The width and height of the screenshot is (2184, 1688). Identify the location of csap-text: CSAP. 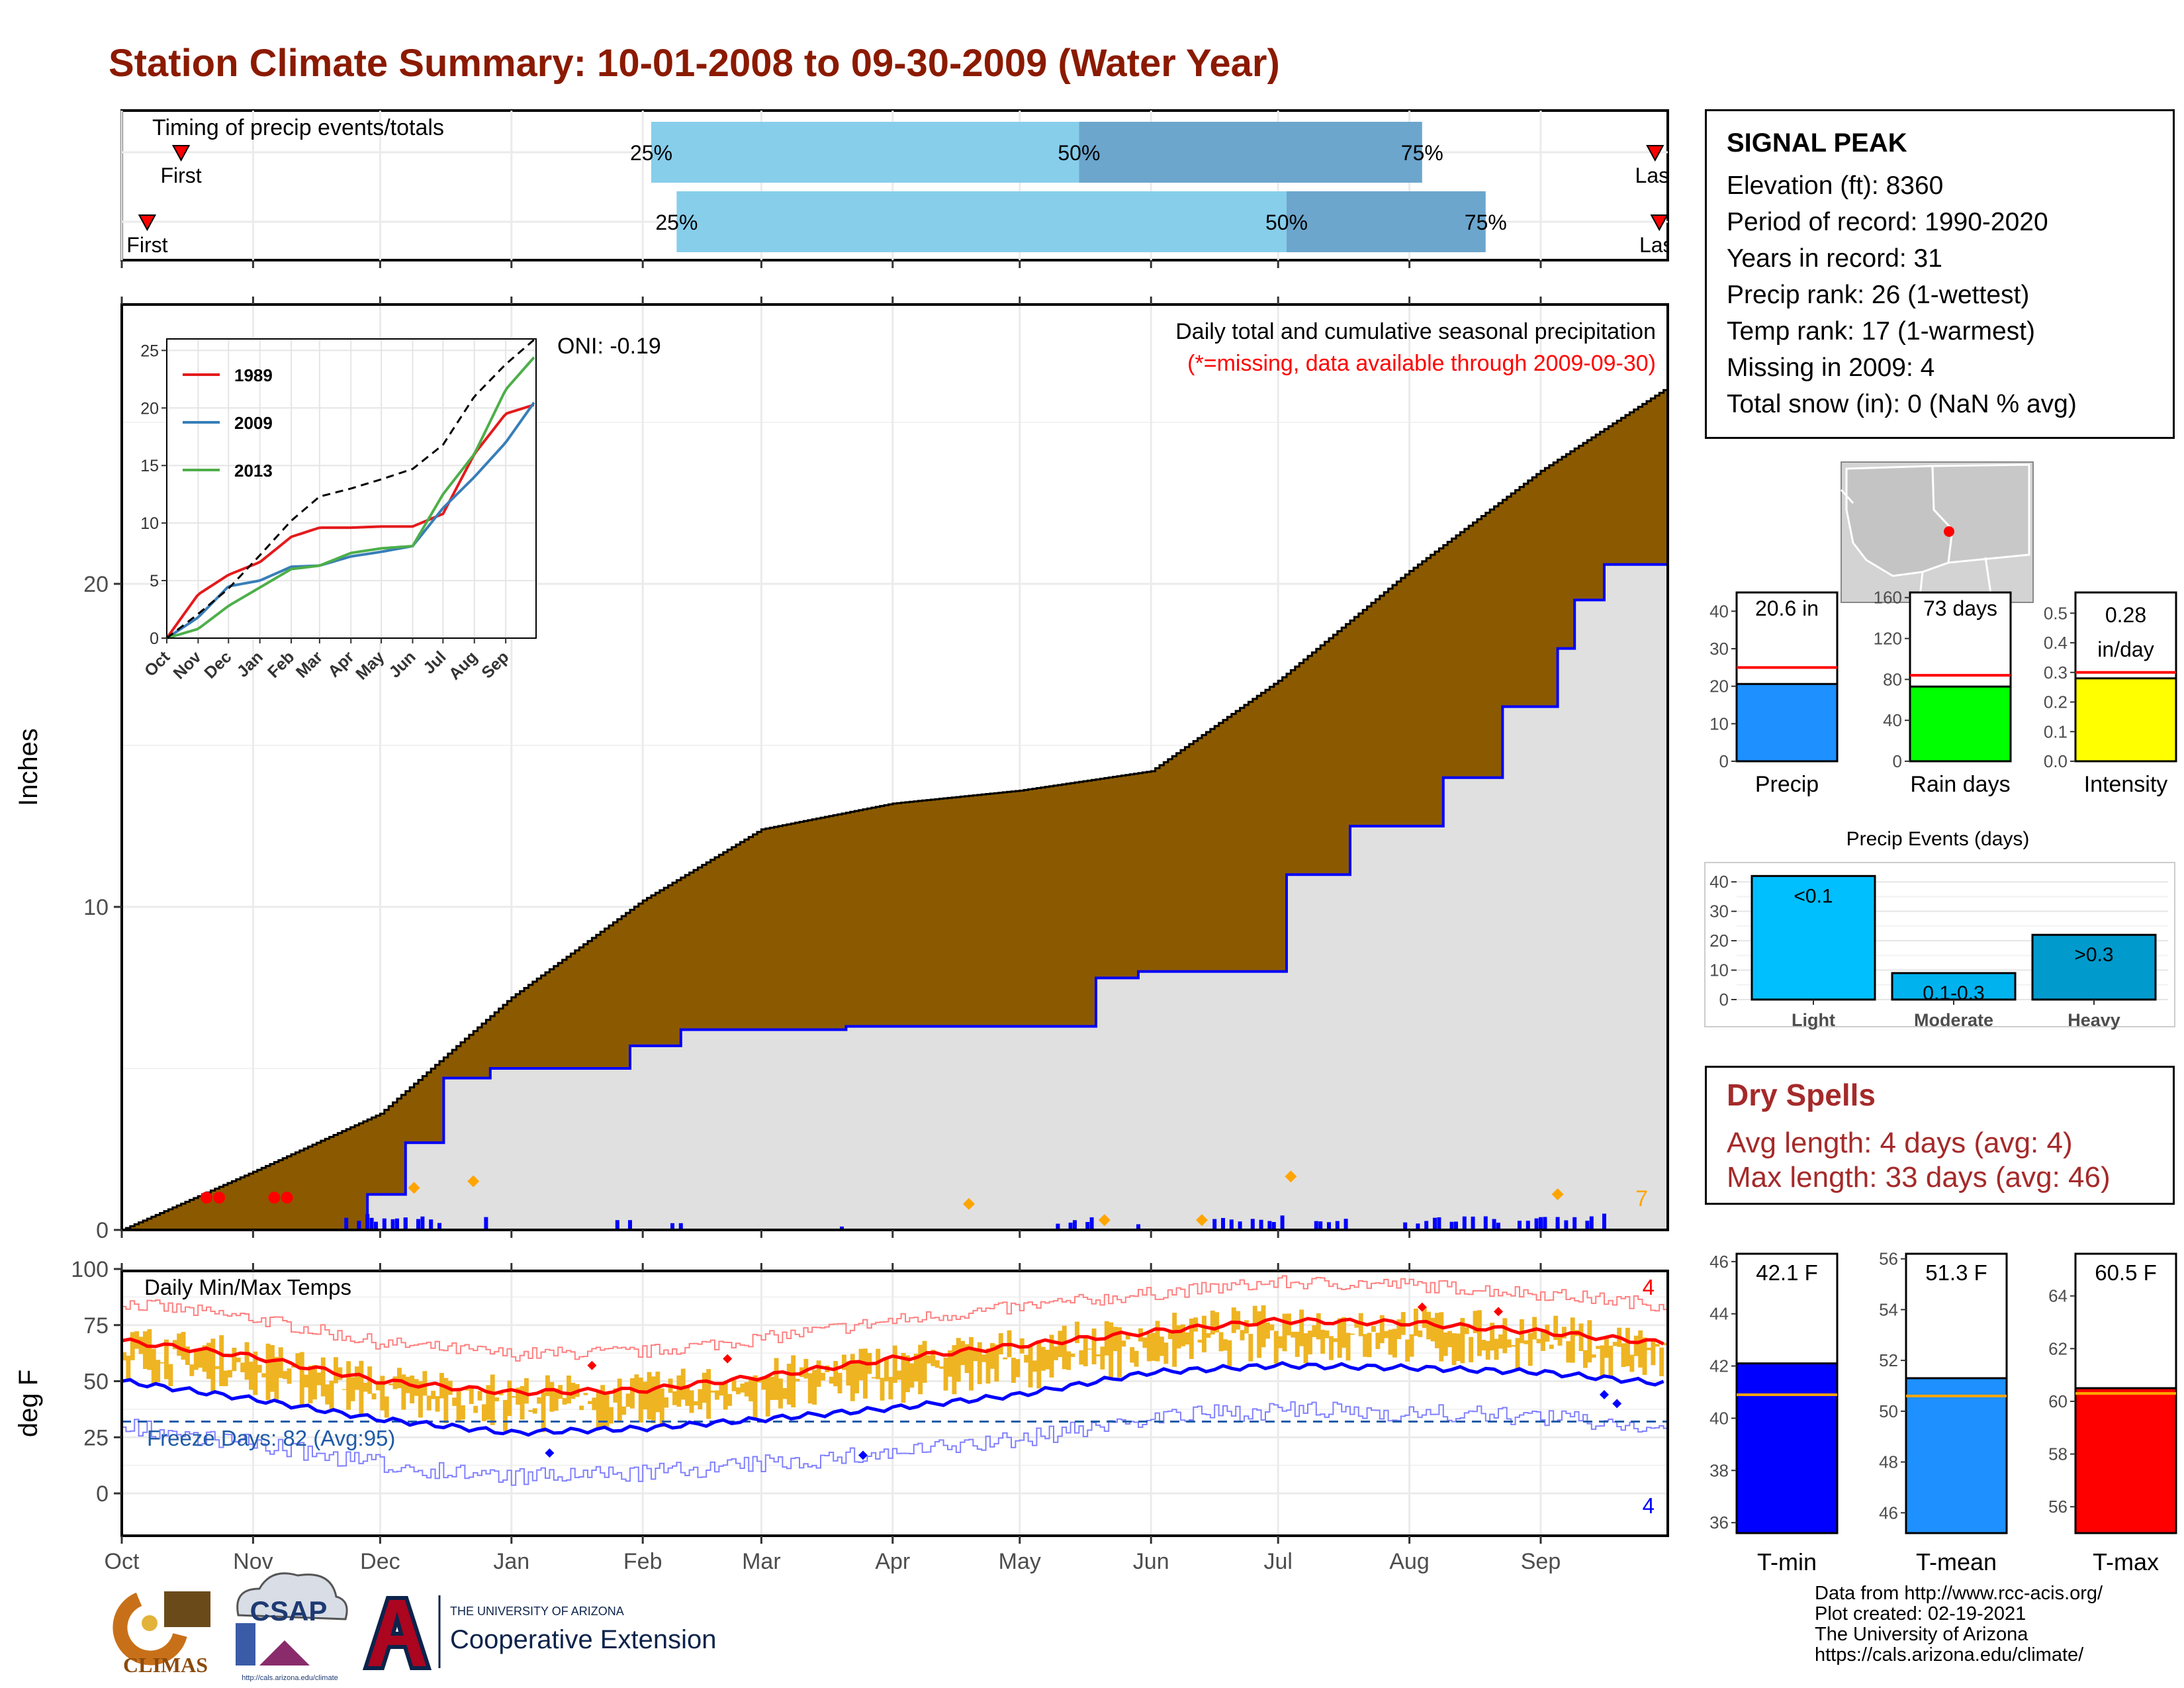
(289, 1610).